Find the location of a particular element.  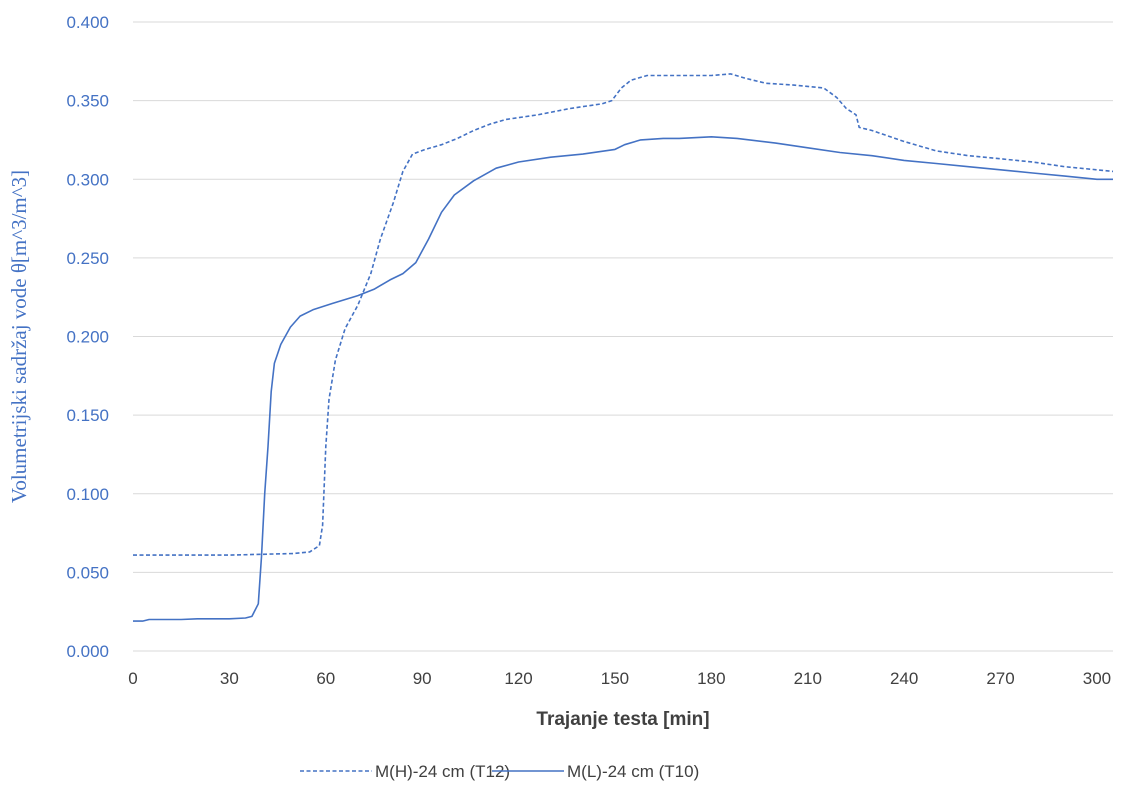

y-tick-label: 0.300 is located at coordinates (87, 179).